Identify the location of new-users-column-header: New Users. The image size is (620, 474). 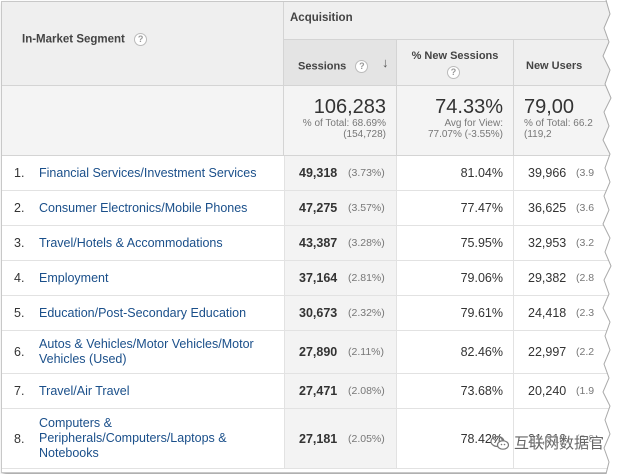
(567, 63).